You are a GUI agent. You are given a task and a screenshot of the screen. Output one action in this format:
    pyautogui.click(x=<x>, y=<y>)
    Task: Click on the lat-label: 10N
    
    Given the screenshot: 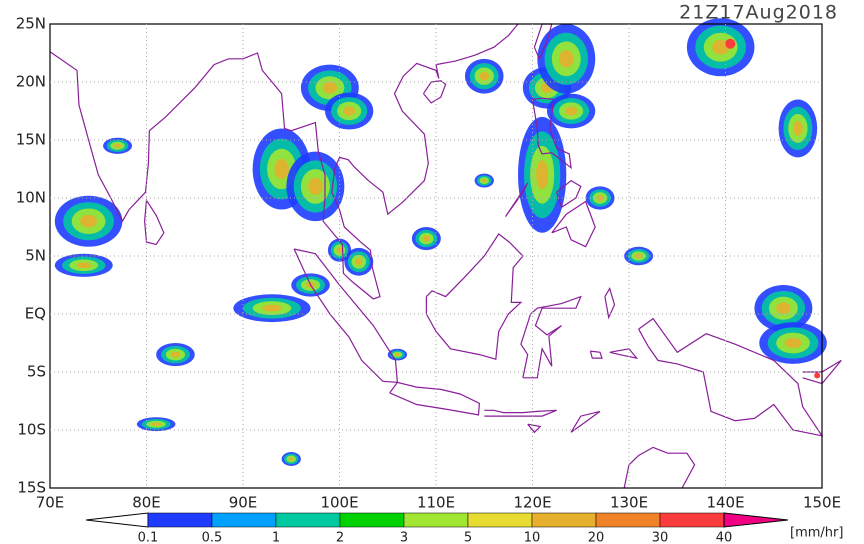 What is the action you would take?
    pyautogui.click(x=31, y=198)
    